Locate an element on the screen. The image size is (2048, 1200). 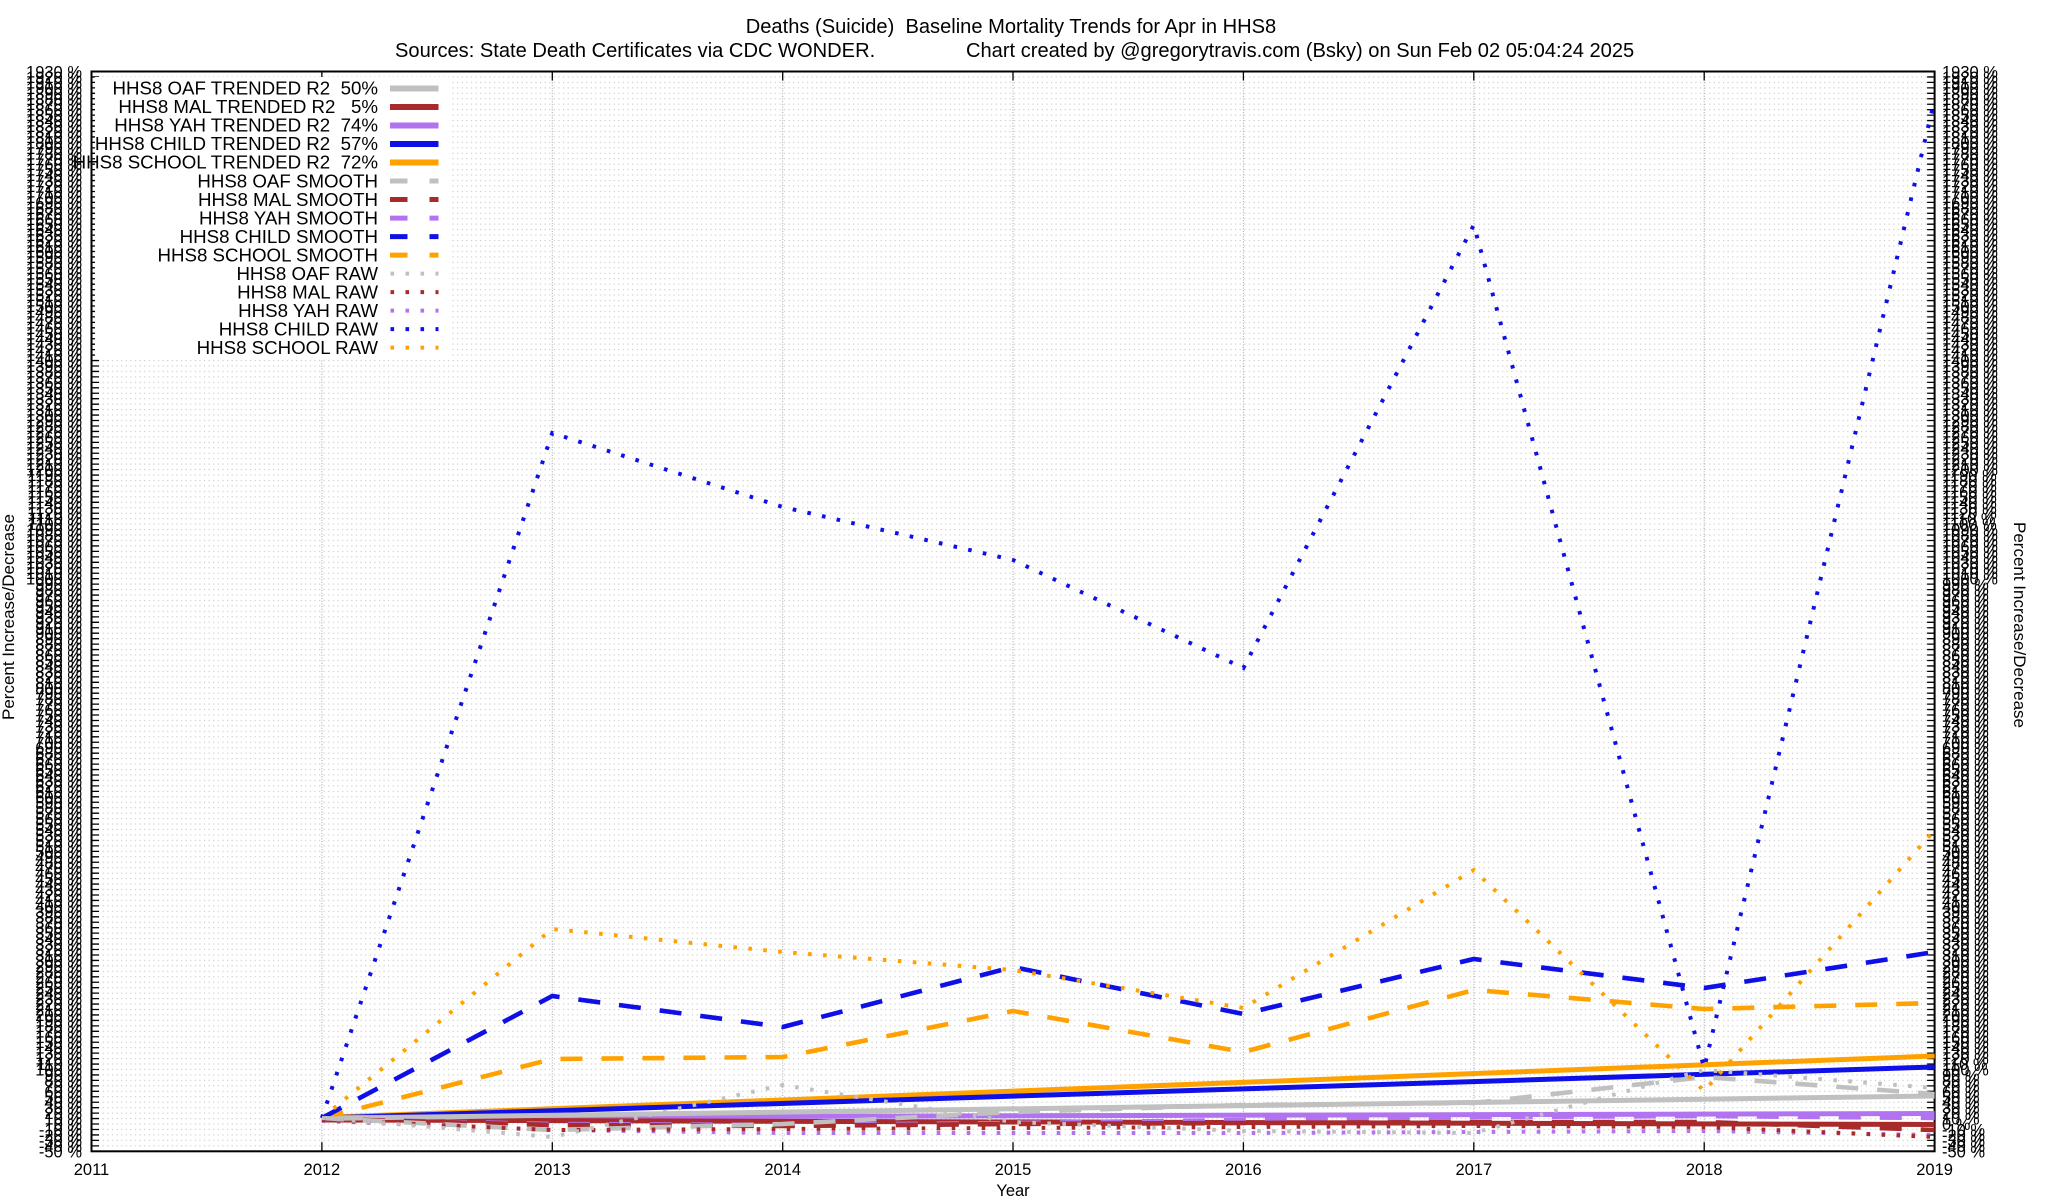
svg-text: 1710 % is located at coordinates (54, 192).